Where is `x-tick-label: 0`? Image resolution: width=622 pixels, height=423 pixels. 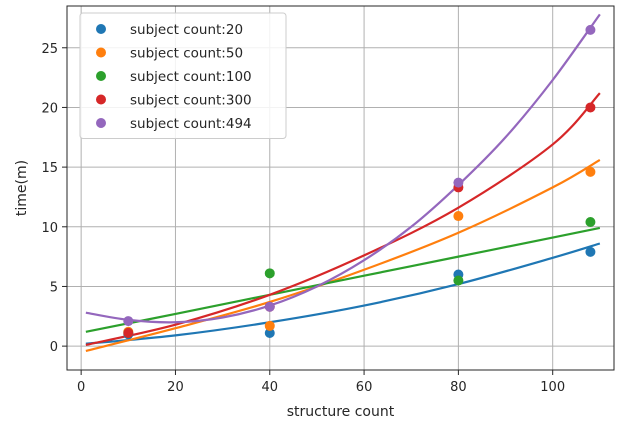
x-tick-label: 0 is located at coordinates (81, 387).